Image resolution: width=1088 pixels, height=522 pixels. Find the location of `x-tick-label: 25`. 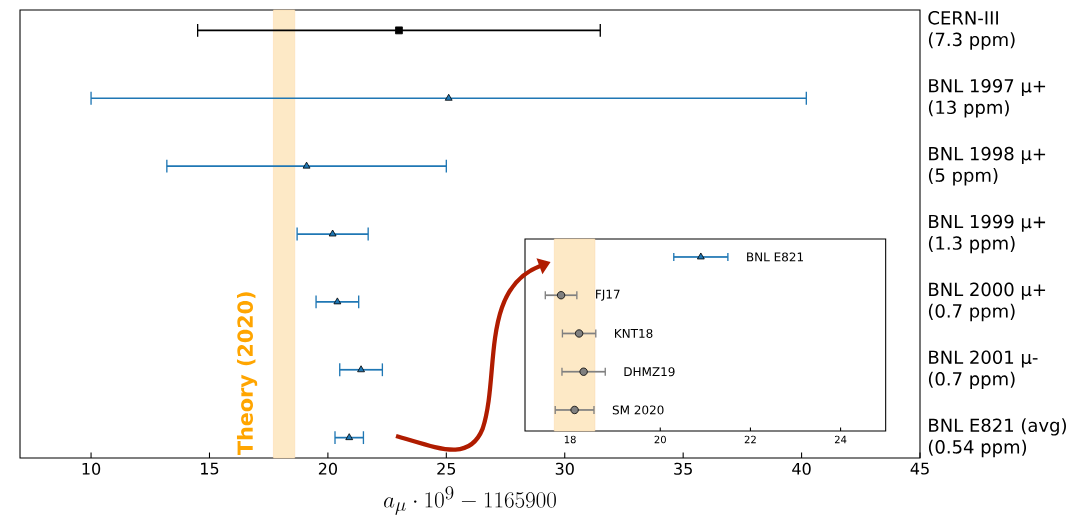

x-tick-label: 25 is located at coordinates (446, 468).